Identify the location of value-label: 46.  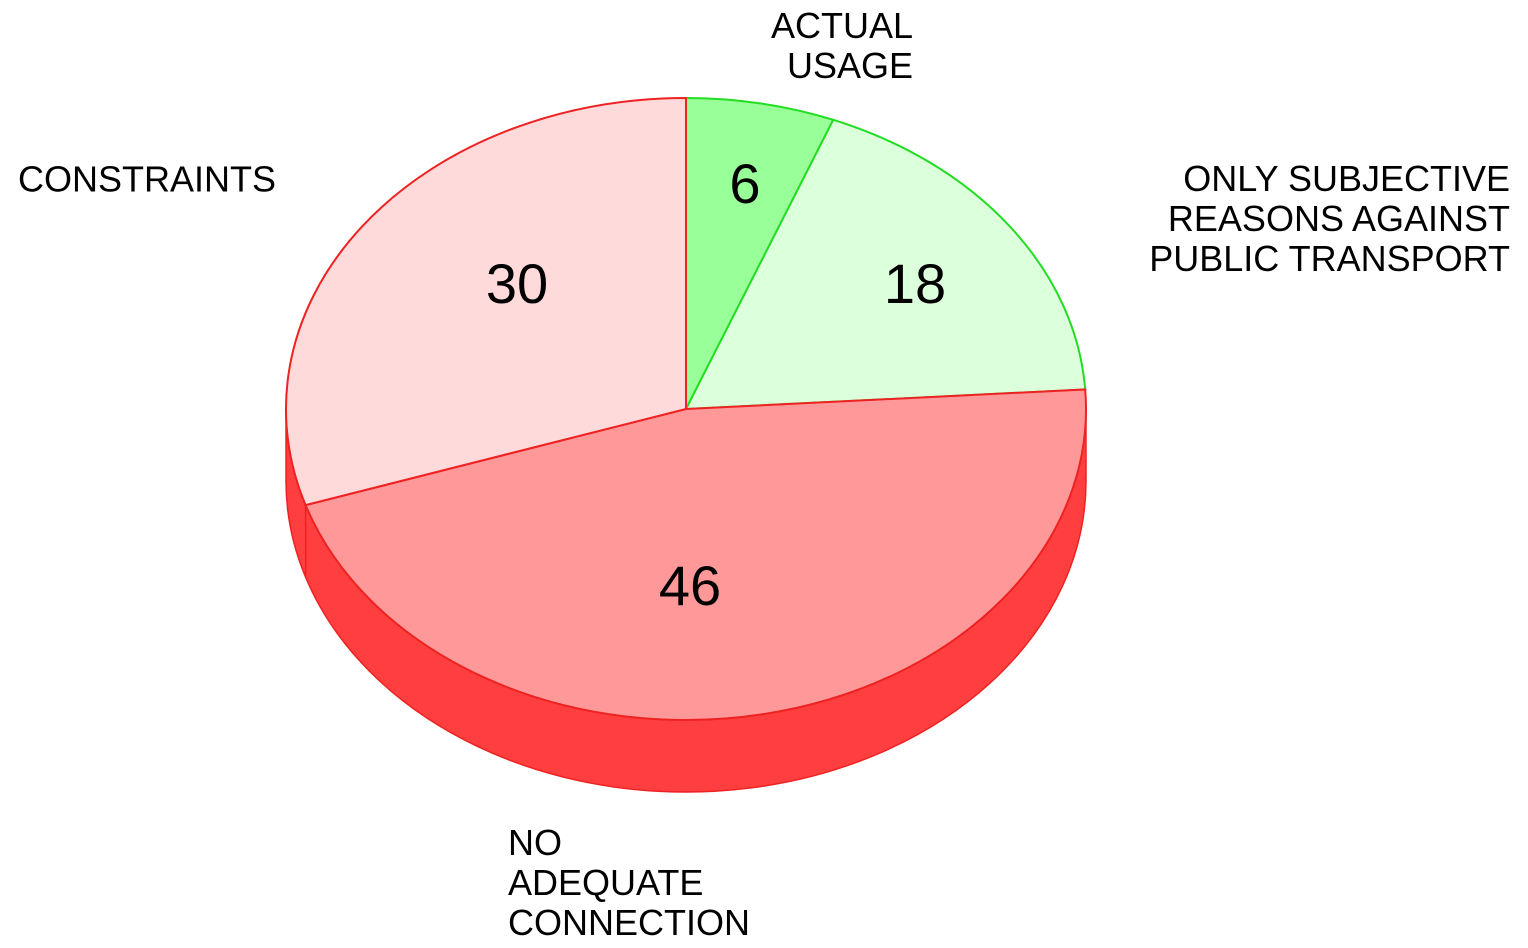
(690, 585).